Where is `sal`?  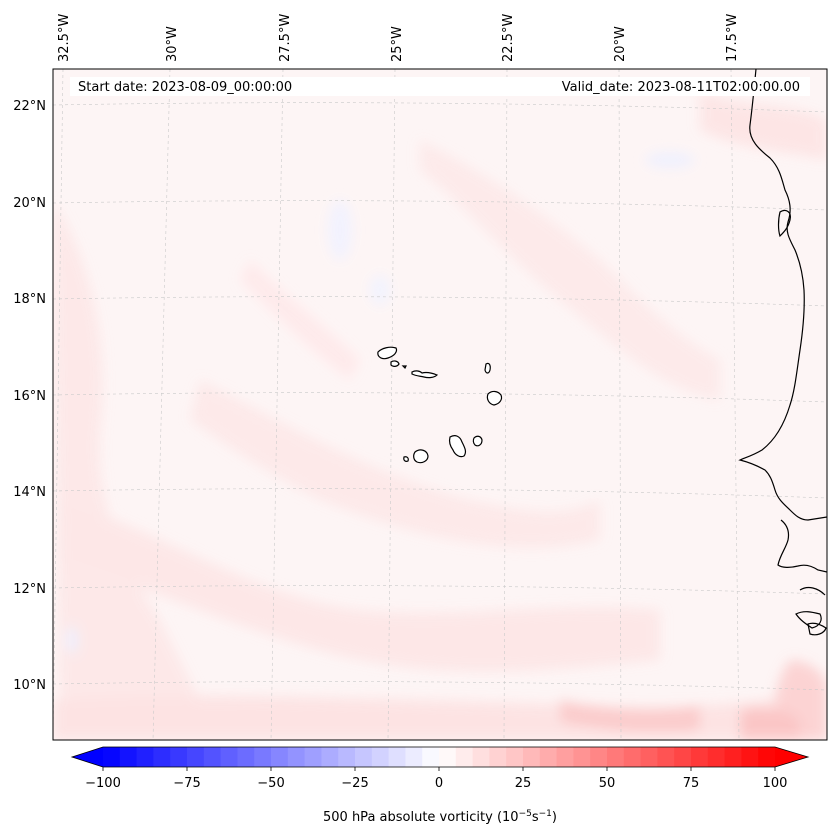 sal is located at coordinates (487, 368).